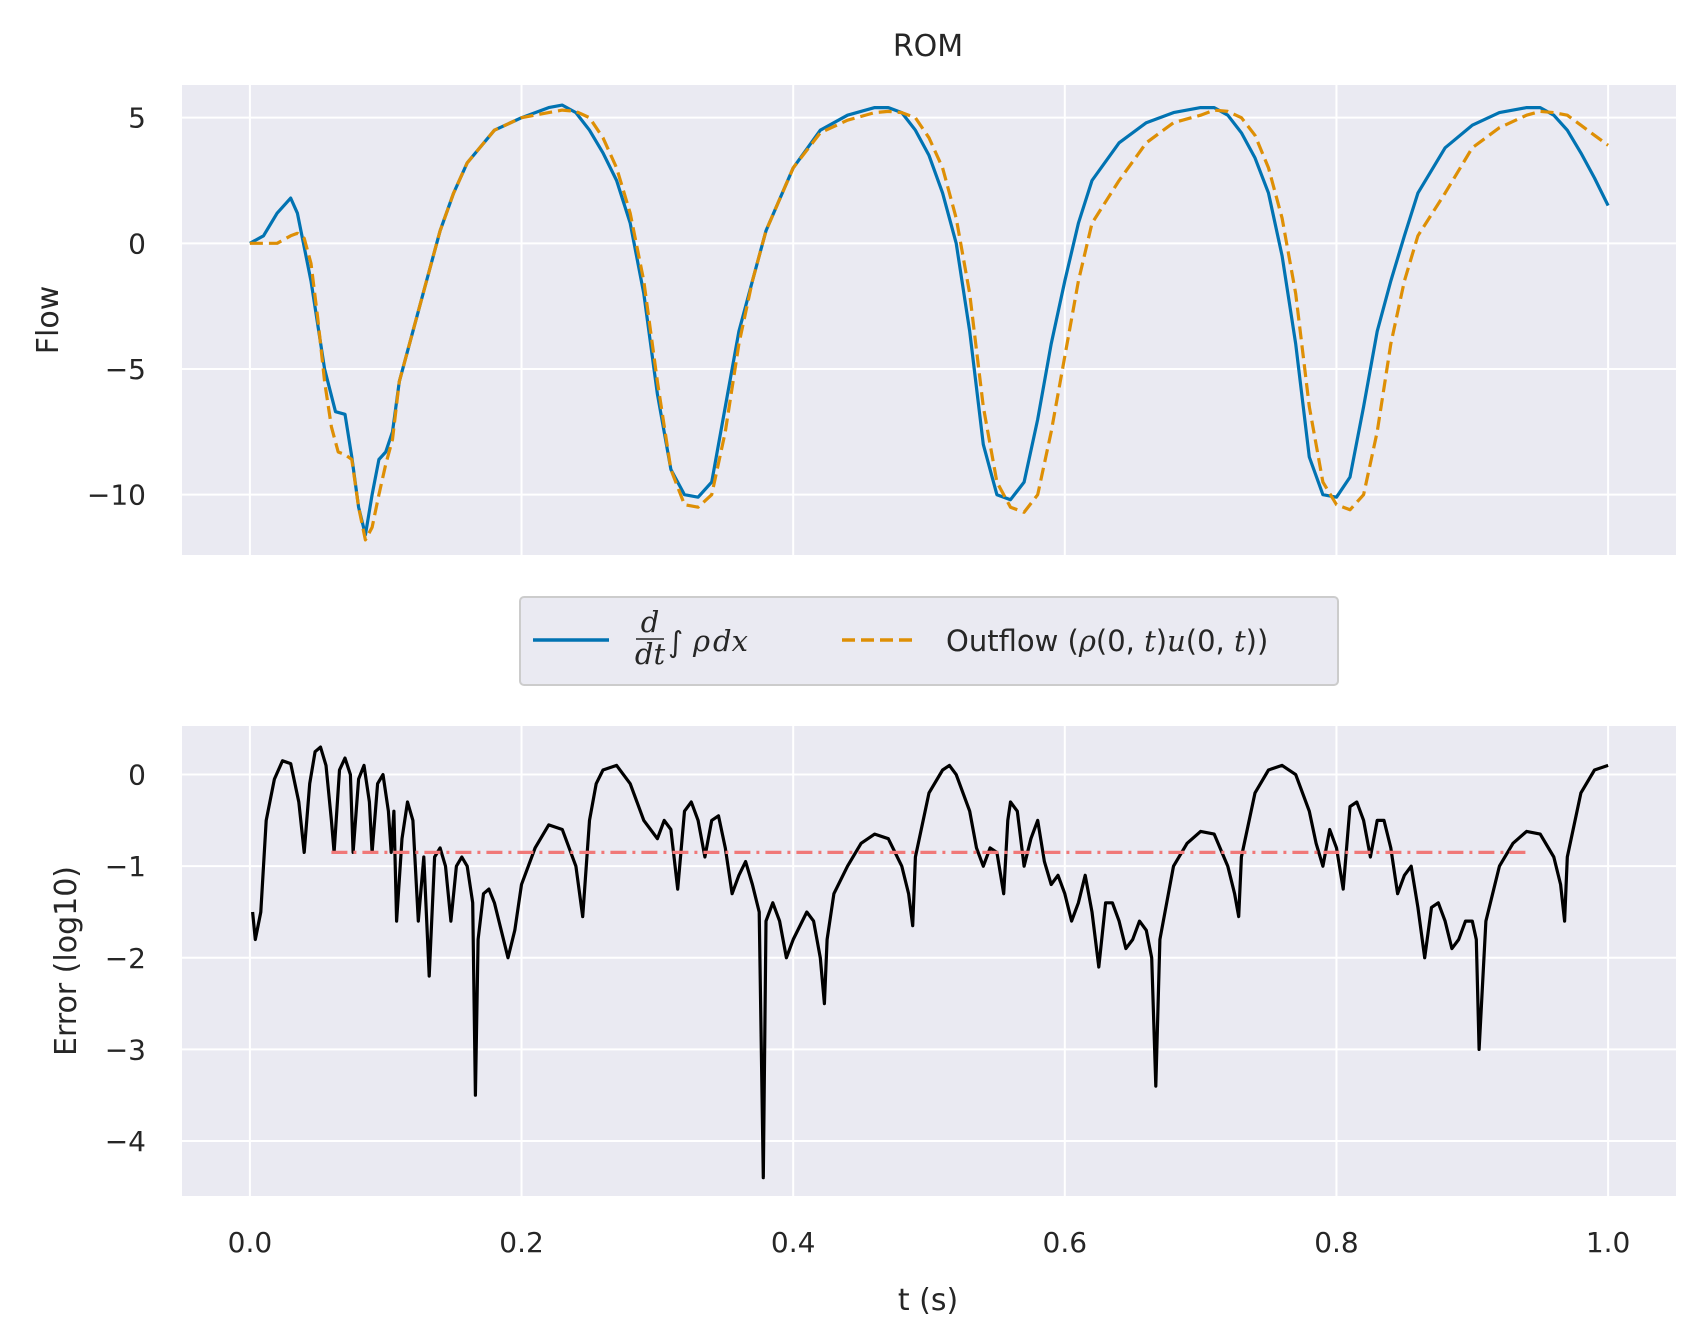 The width and height of the screenshot is (1697, 1343). I want to click on legend-outflow-t2: t, so click(1240, 641).